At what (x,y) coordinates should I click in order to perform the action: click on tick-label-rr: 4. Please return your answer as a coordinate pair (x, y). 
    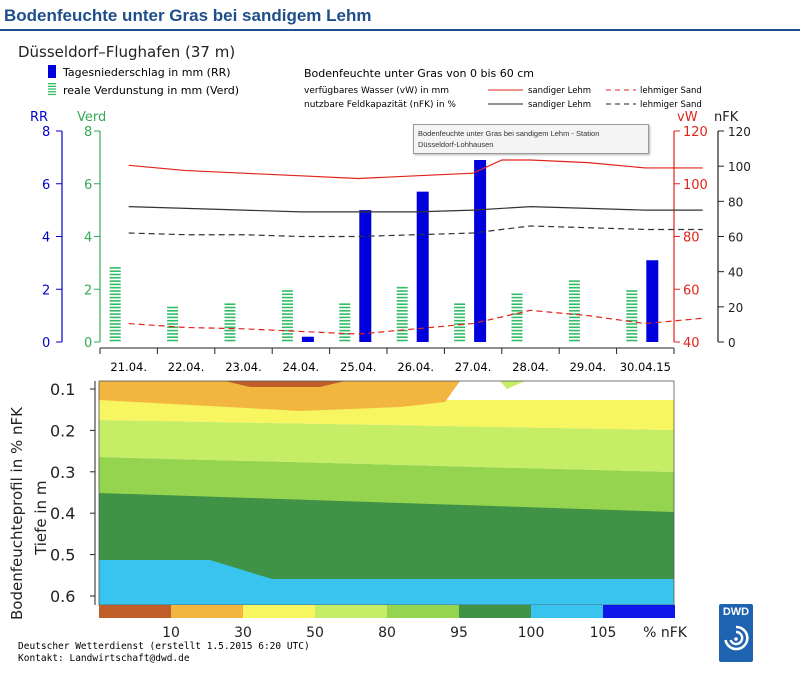
    Looking at the image, I should click on (46, 238).